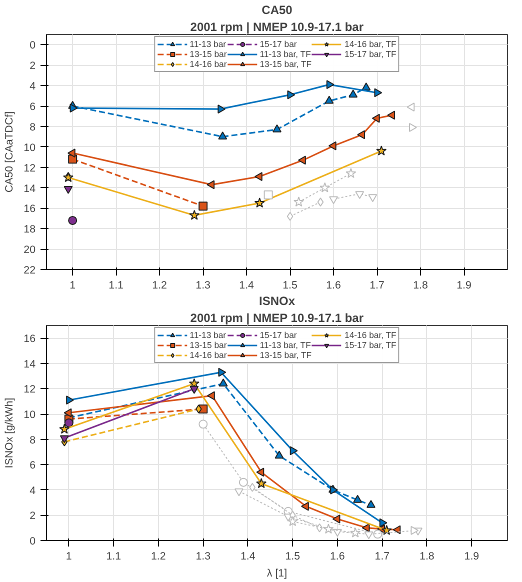 The image size is (522, 582). Describe the element at coordinates (277, 10) in the screenshot. I see `chart-title: CA50` at that location.